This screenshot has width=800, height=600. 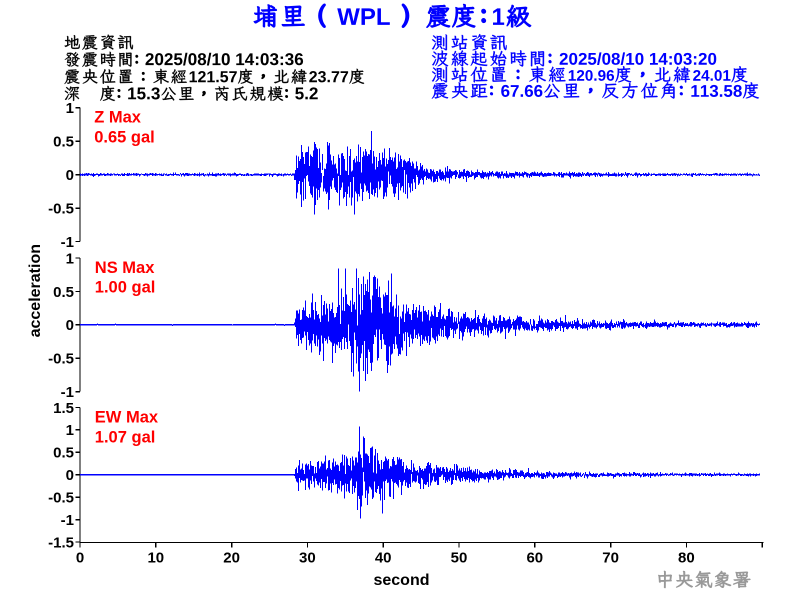 I want to click on svg-text: acceleration, so click(x=35, y=290).